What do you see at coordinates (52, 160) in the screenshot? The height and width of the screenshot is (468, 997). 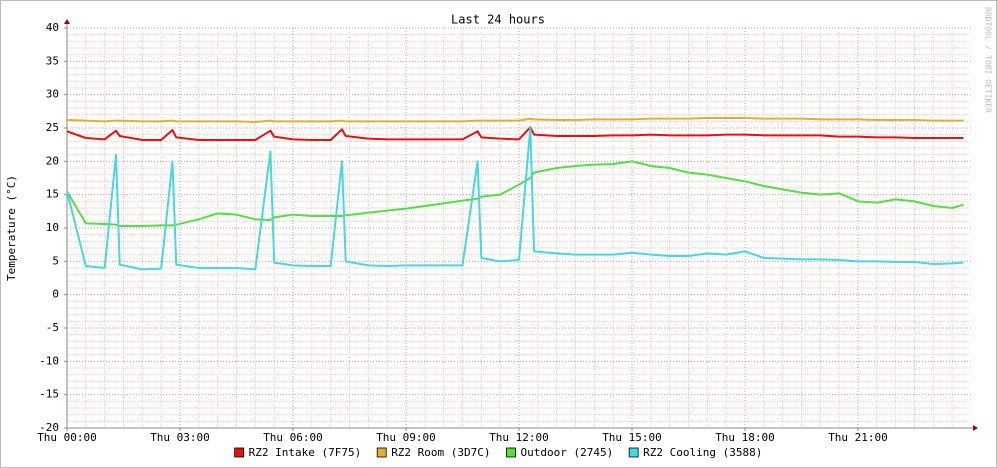 I see `y-tick-label: 20` at bounding box center [52, 160].